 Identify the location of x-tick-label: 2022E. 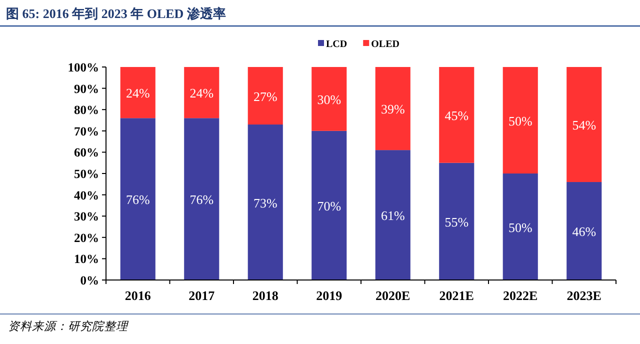
(520, 295).